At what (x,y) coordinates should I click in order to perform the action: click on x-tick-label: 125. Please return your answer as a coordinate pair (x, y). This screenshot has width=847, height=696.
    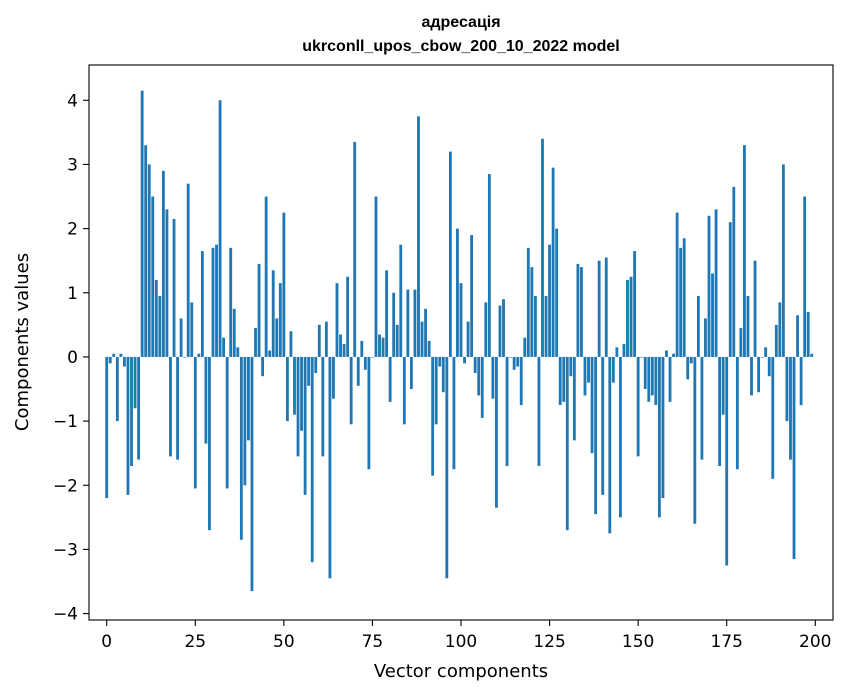
    Looking at the image, I should click on (549, 642).